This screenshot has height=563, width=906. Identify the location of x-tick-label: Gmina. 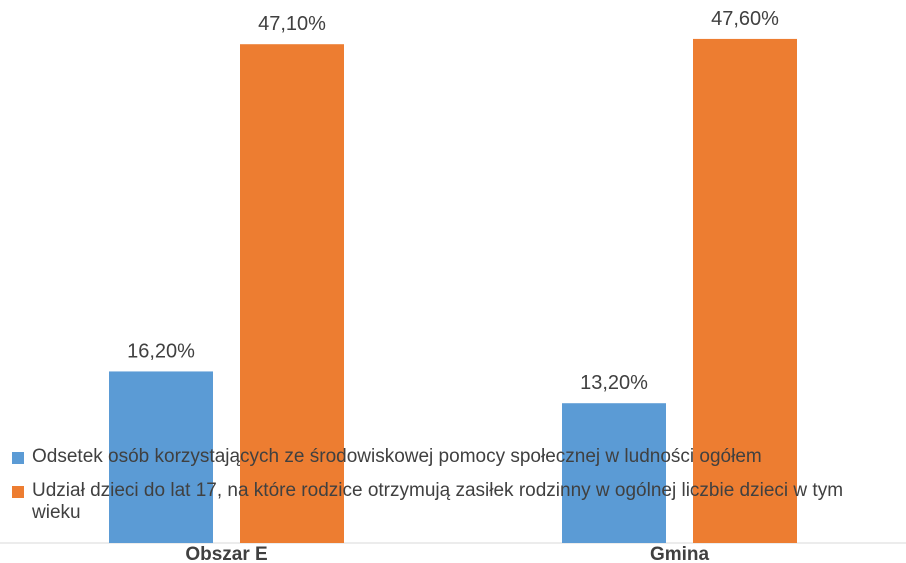
(680, 553).